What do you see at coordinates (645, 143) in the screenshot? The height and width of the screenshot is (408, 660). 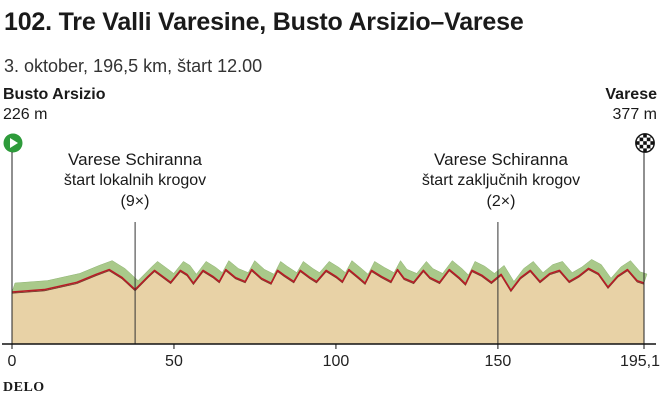 I see `checkered-flag-icon` at bounding box center [645, 143].